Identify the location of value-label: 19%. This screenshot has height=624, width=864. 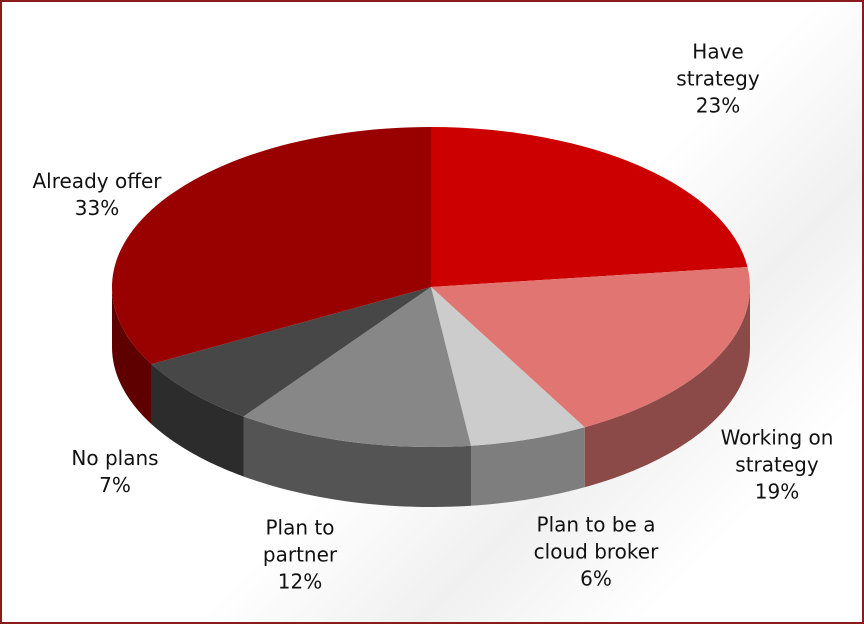
(777, 491).